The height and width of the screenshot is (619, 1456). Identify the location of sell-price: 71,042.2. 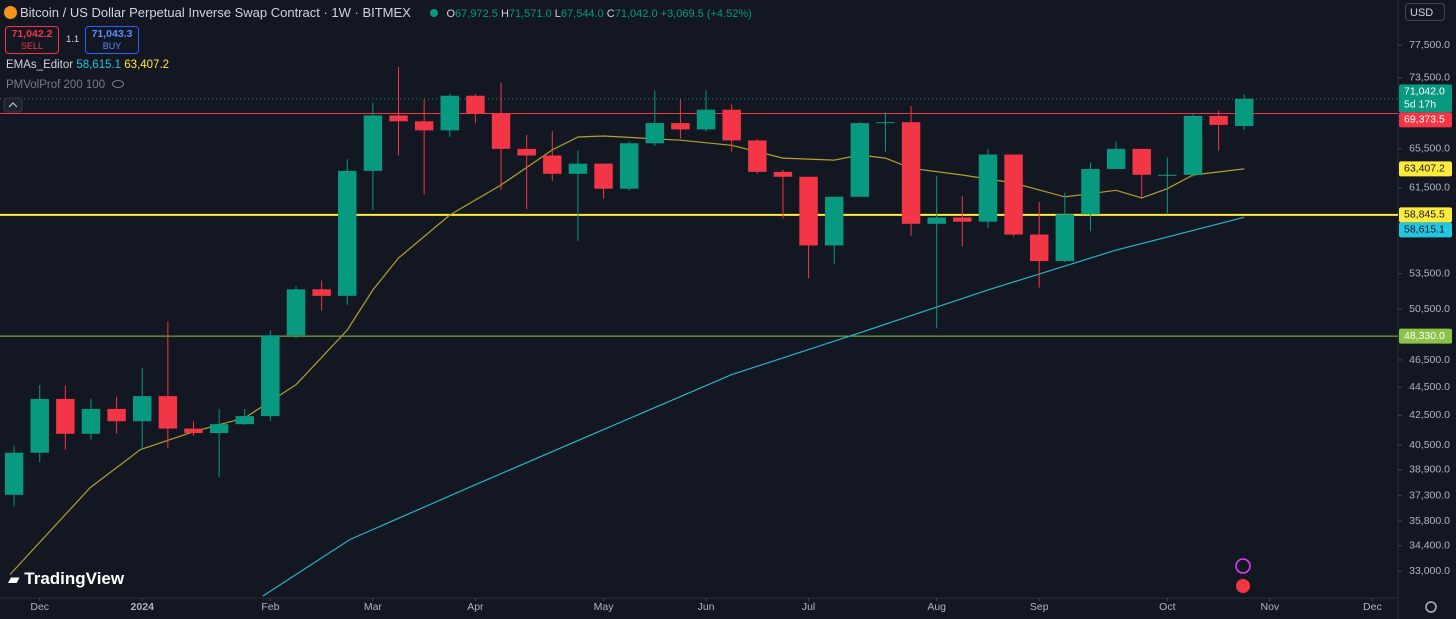
(32, 34).